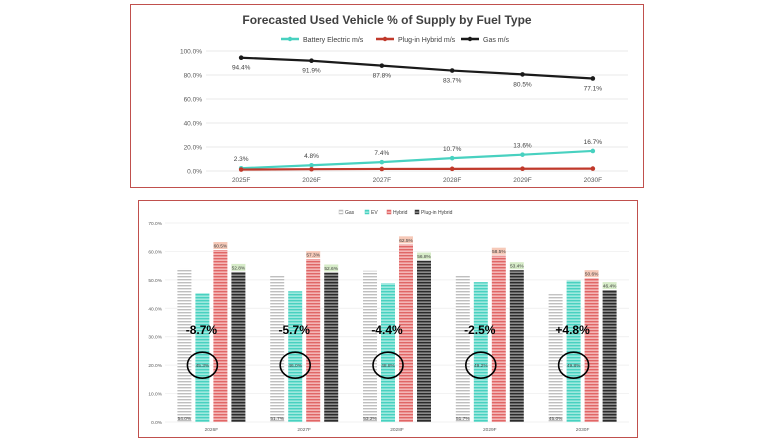 This screenshot has width=780, height=440. What do you see at coordinates (155, 338) in the screenshot?
I see `y-tick-label: 30.0%` at bounding box center [155, 338].